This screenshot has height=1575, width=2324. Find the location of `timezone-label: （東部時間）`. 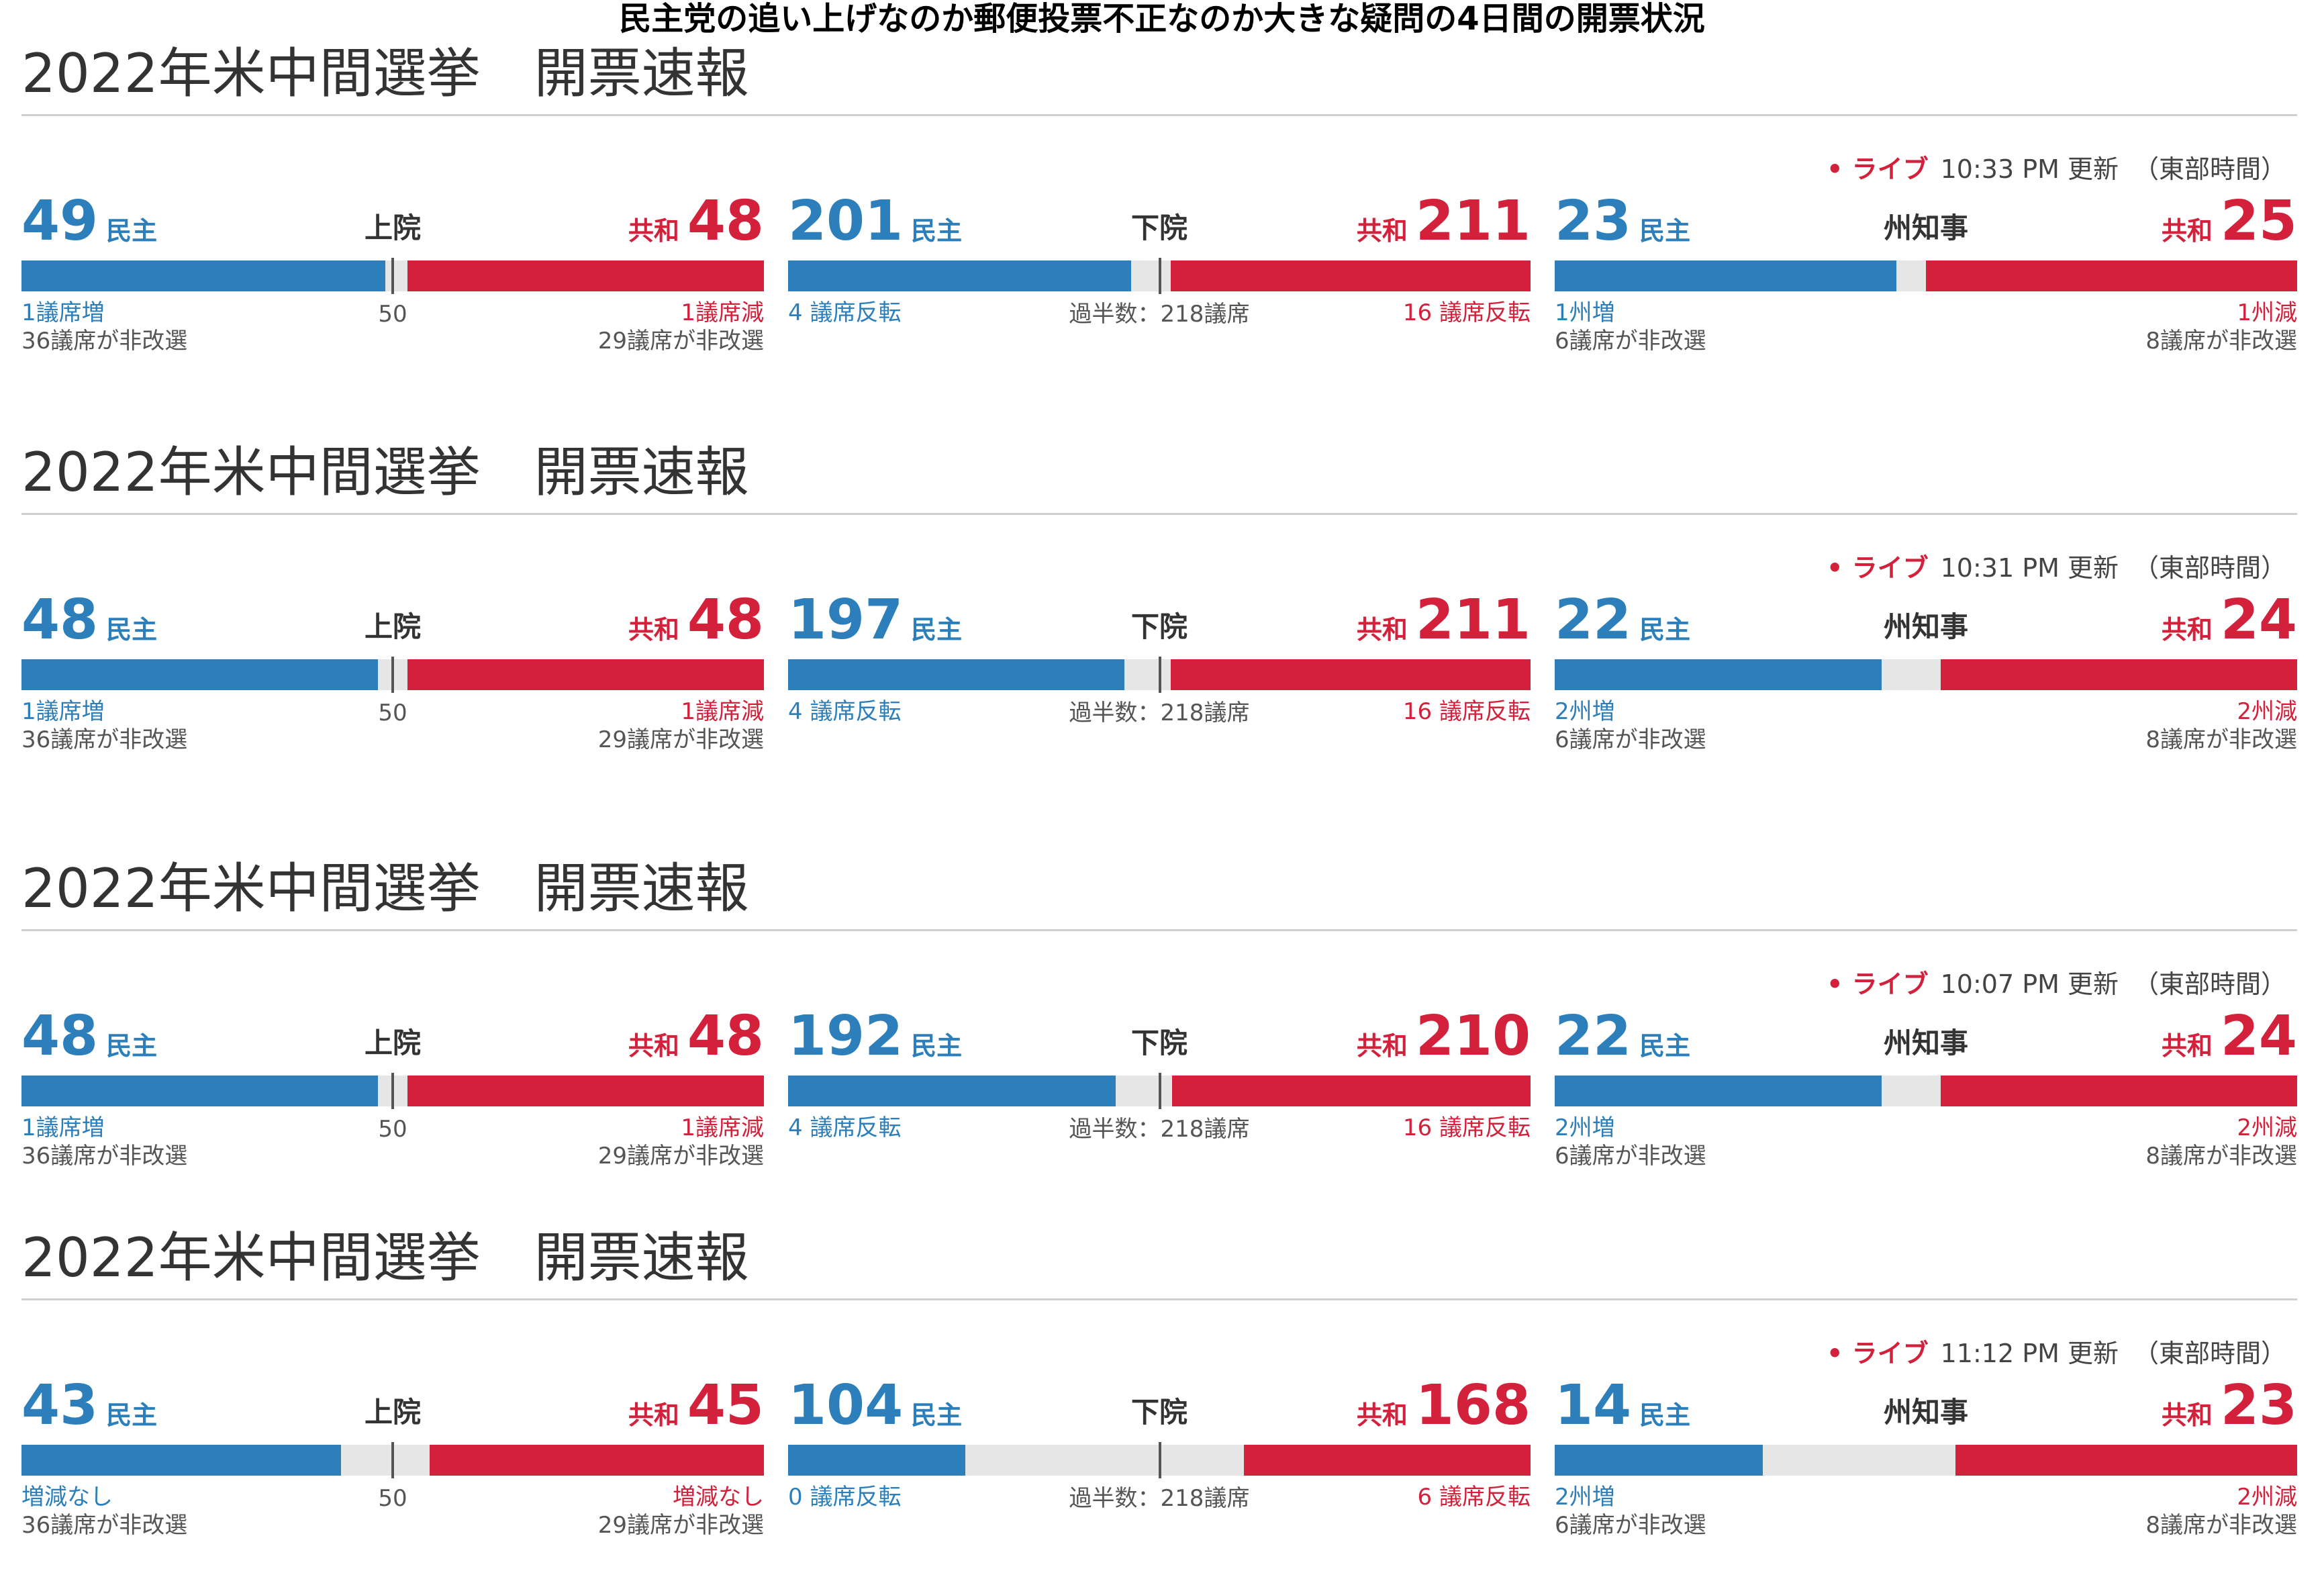

timezone-label: （東部時間） is located at coordinates (2209, 1353).